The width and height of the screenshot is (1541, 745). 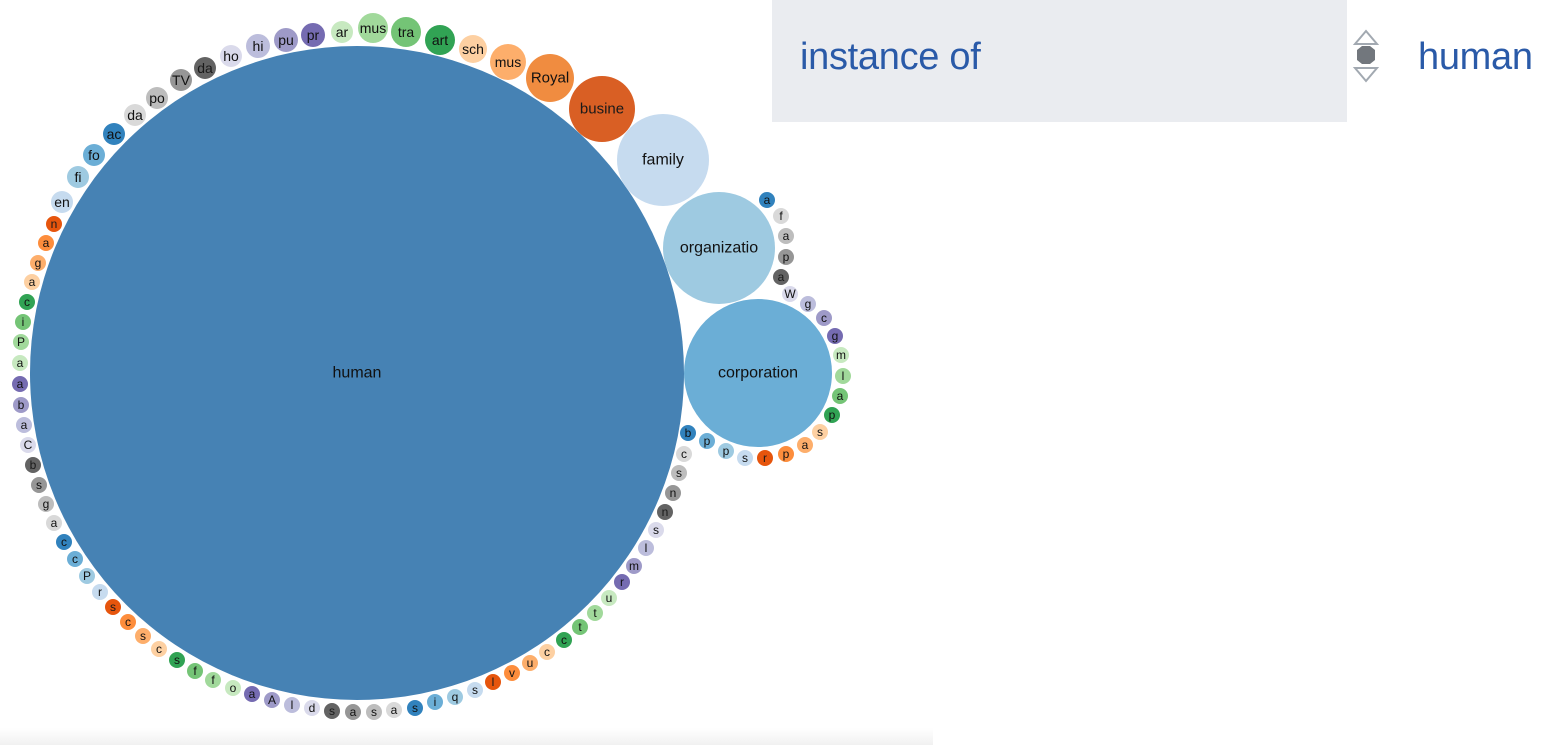 I want to click on bubble-tra: tra, so click(x=406, y=32).